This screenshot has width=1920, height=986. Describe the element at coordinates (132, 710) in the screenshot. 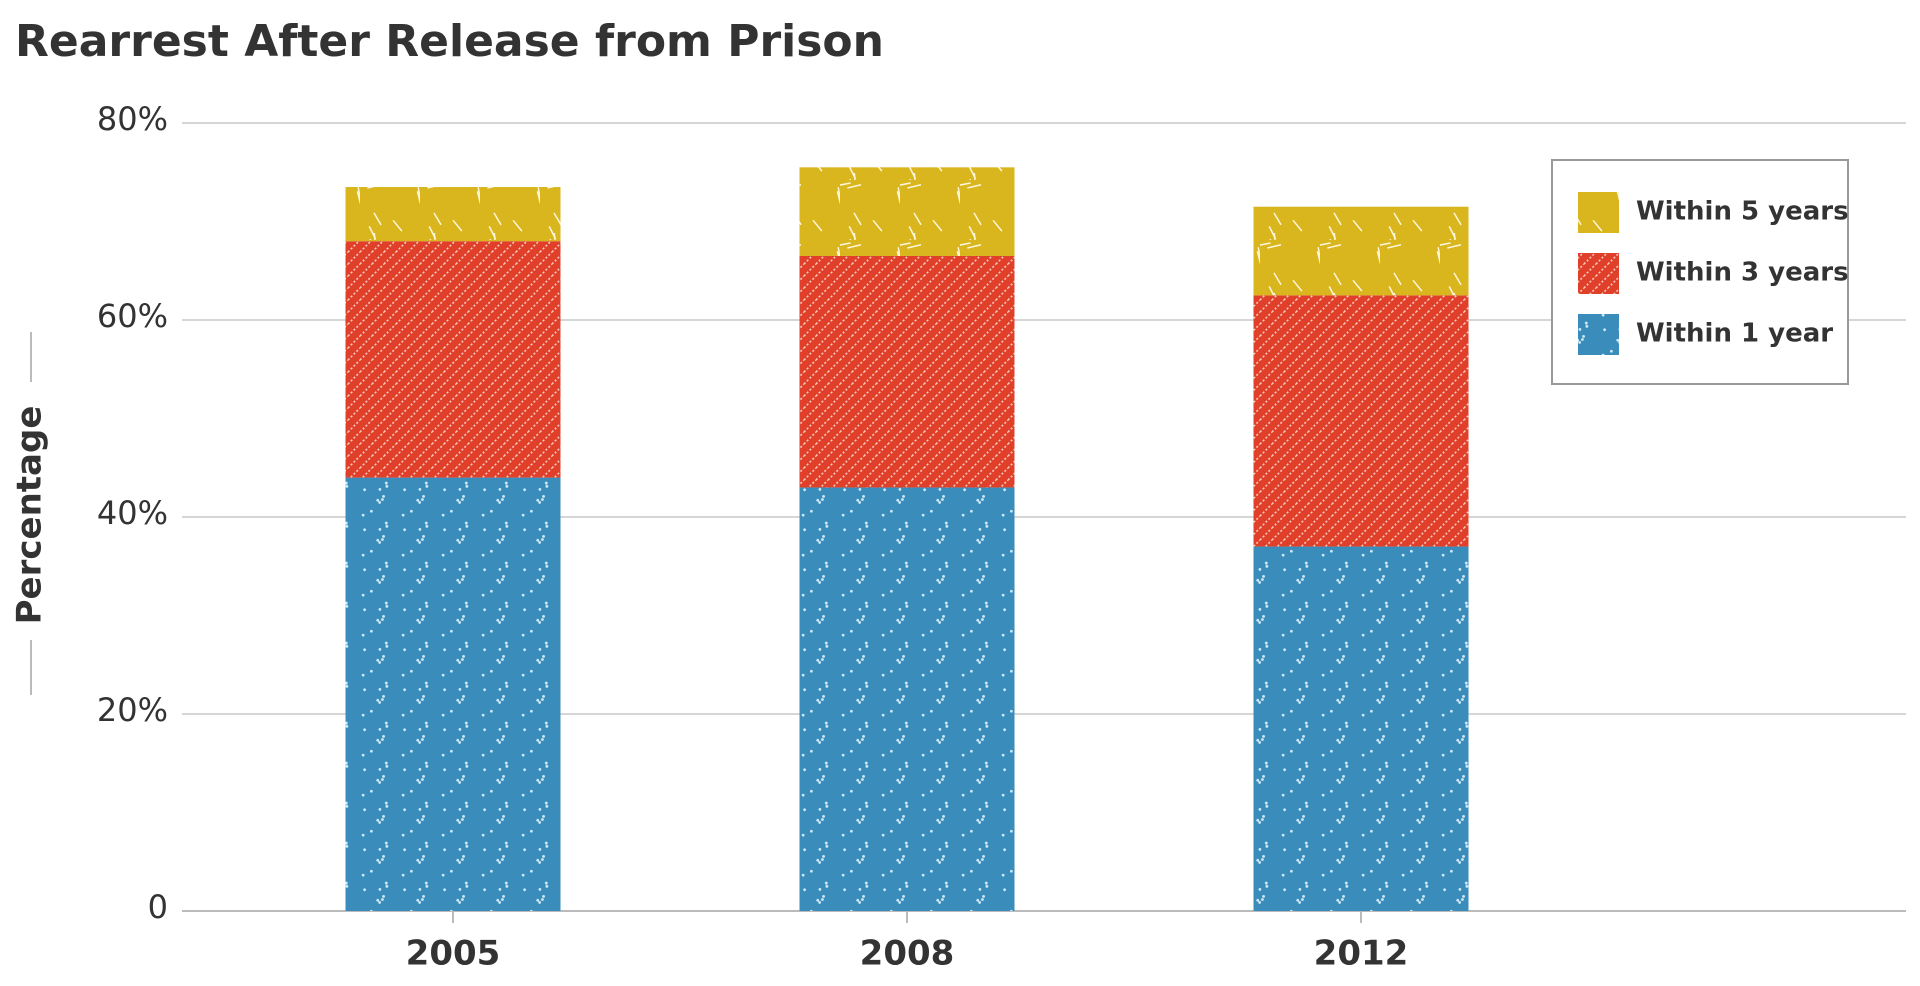

I see `y-tick-label: 20%` at that location.